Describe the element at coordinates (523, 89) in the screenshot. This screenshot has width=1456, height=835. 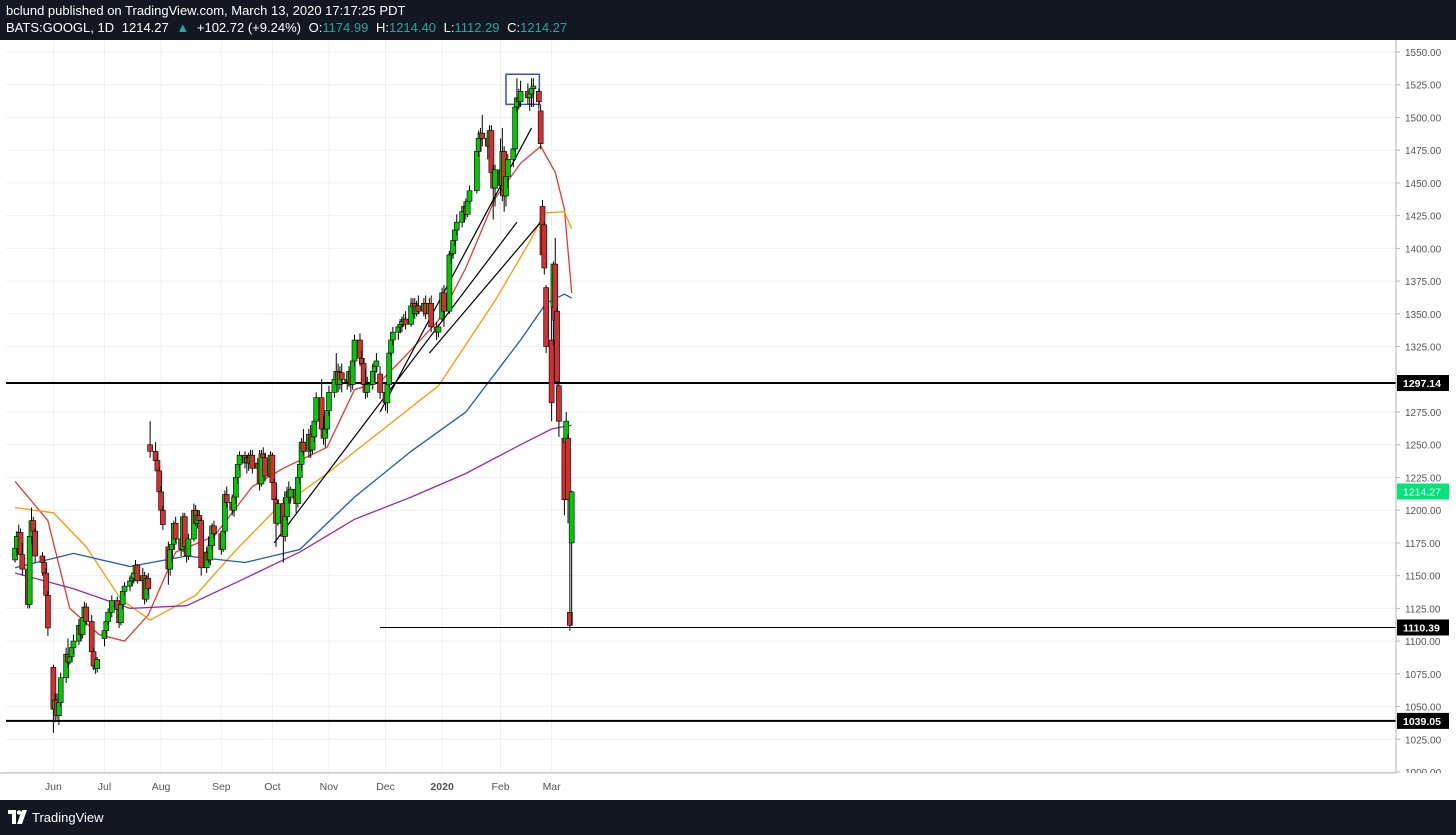
I see `consolidation-box` at that location.